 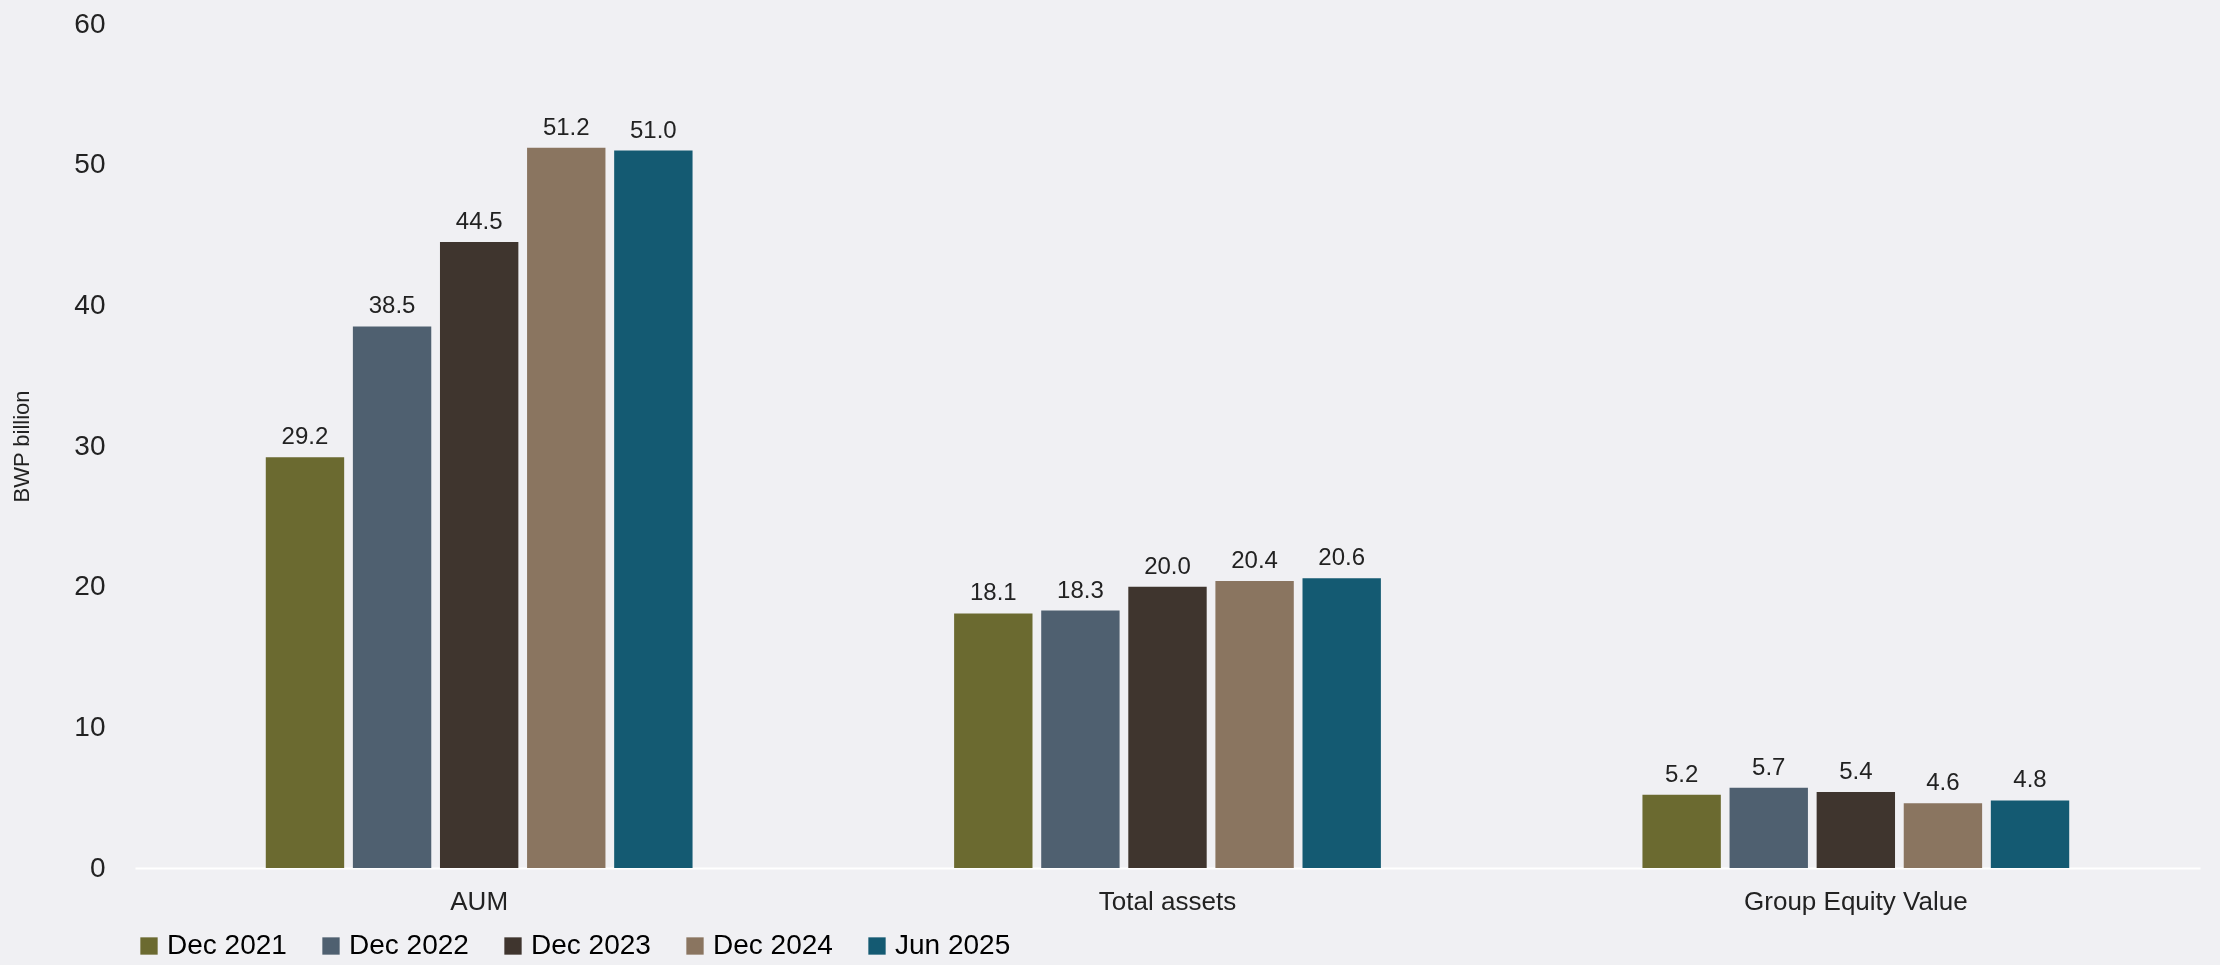 What do you see at coordinates (90, 164) in the screenshot?
I see `y-tick-label: 50` at bounding box center [90, 164].